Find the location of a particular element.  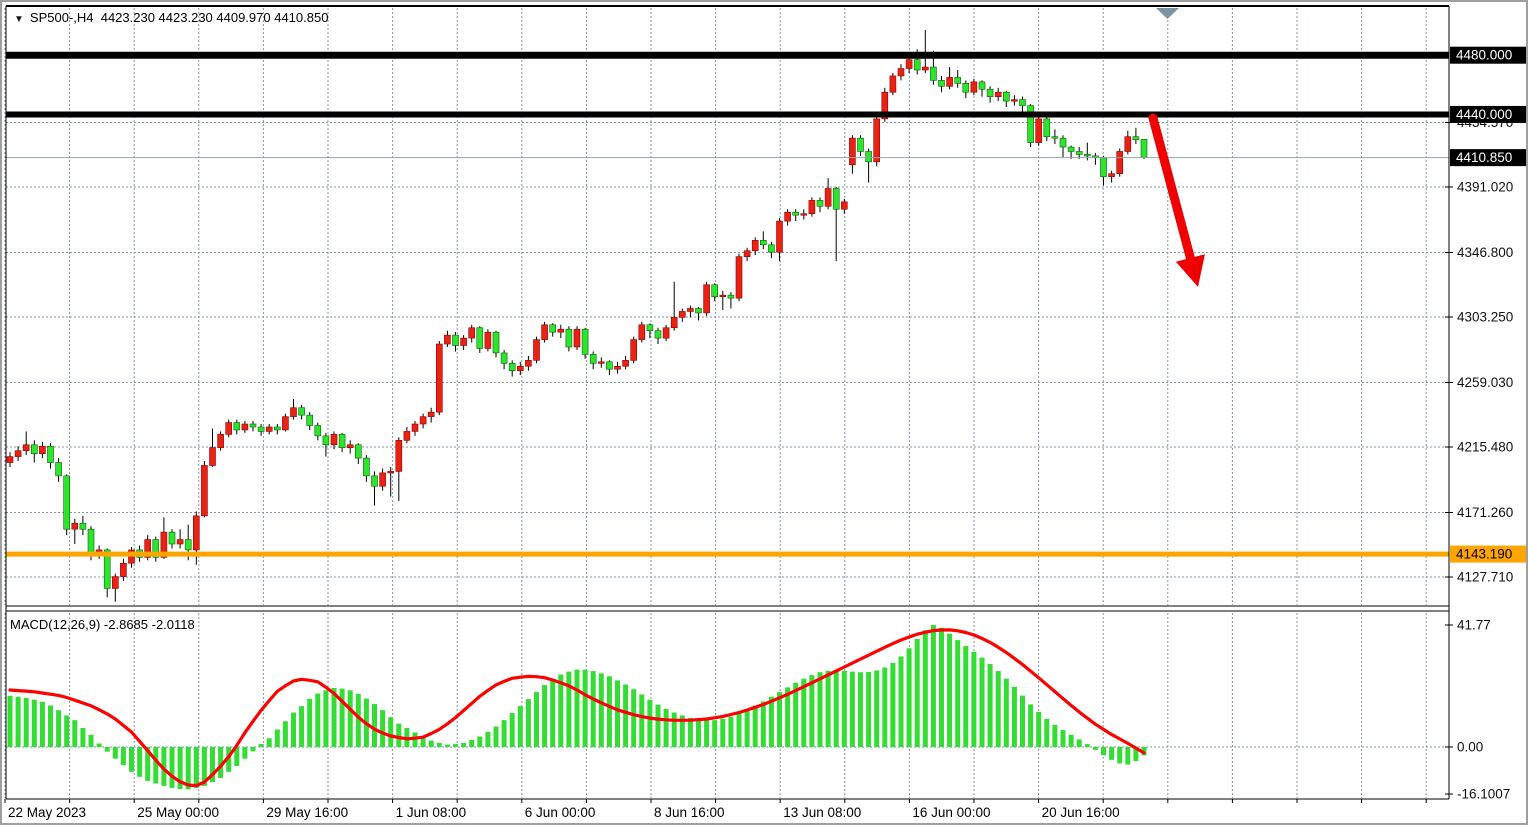

macd-axis-label: 41.77 is located at coordinates (1474, 624).